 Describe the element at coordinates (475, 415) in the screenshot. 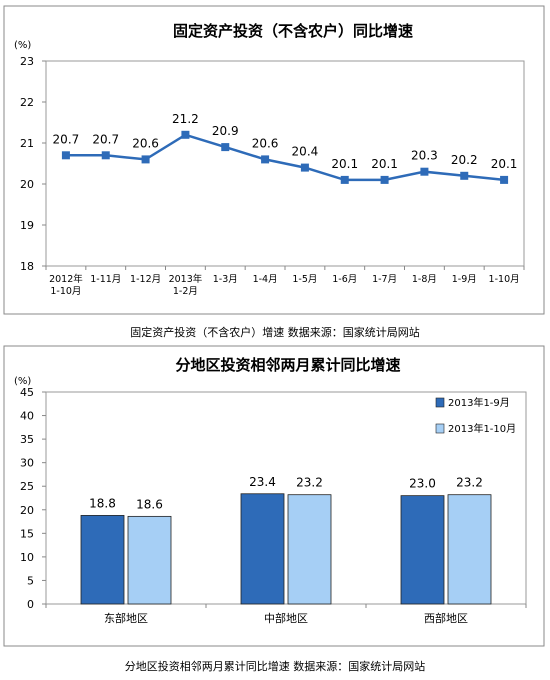

I see `bar-legend: 2013年1-9月 2013年1-10月` at that location.